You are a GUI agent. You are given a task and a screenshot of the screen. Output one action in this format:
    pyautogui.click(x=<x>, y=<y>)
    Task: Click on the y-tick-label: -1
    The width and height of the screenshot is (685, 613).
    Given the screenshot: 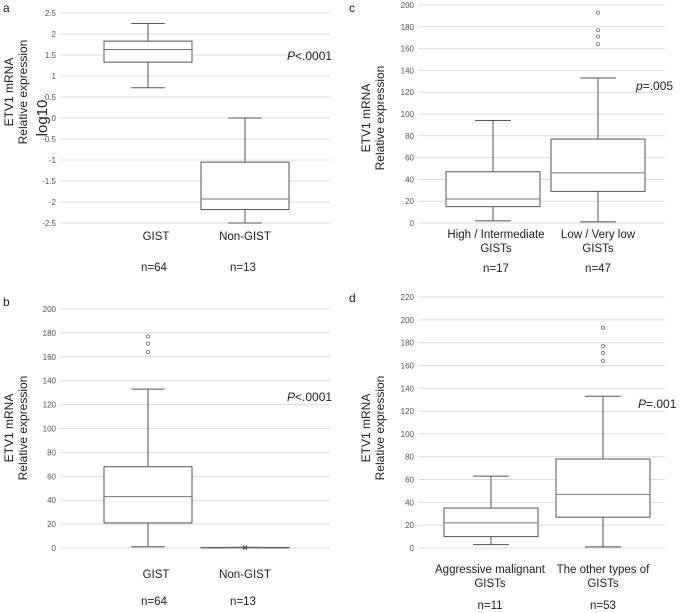 What is the action you would take?
    pyautogui.click(x=53, y=160)
    